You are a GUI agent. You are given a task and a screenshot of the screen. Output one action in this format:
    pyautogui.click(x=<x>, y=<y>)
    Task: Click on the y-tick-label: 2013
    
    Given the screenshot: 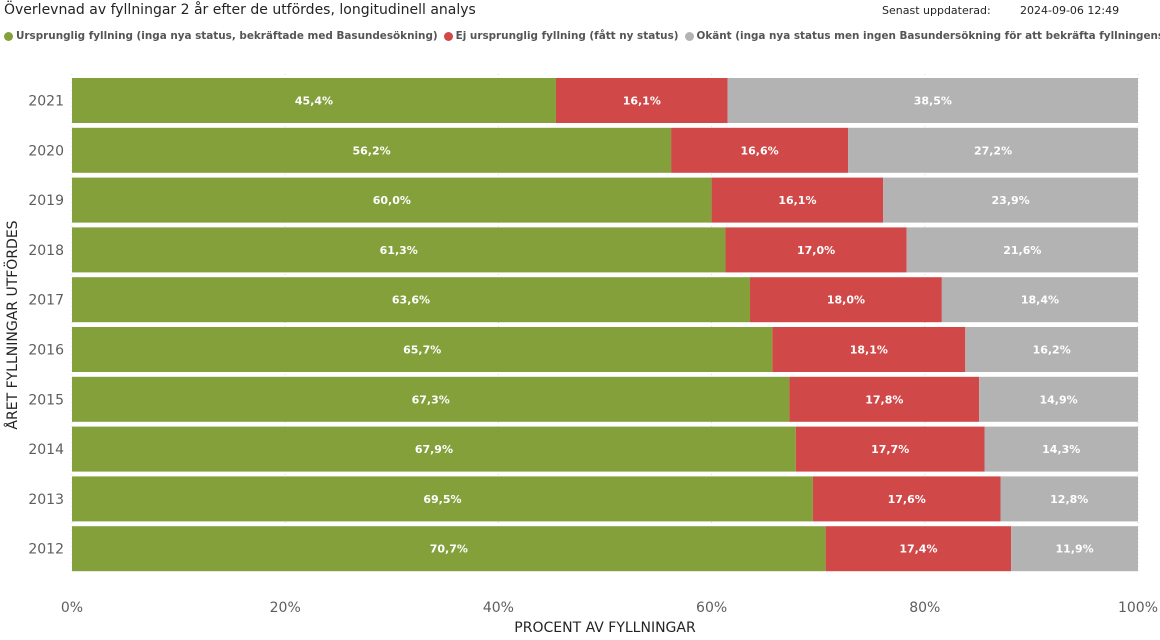 What is the action you would take?
    pyautogui.click(x=46, y=500)
    